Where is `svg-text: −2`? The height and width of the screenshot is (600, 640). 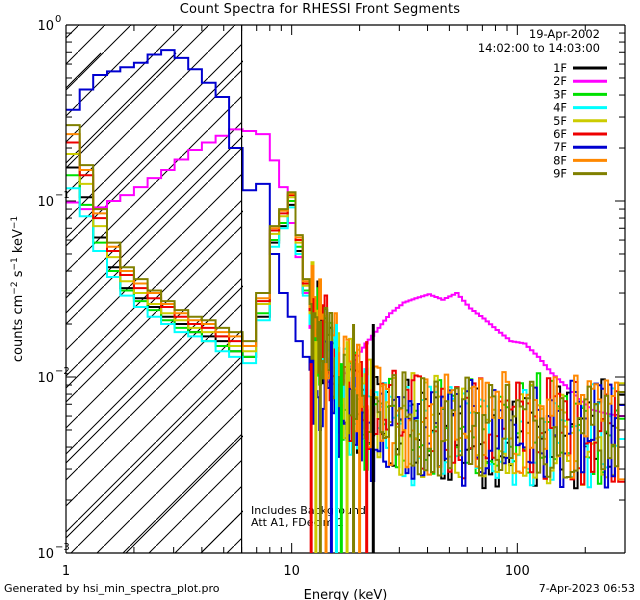
svg-text: −2 is located at coordinates (62, 371).